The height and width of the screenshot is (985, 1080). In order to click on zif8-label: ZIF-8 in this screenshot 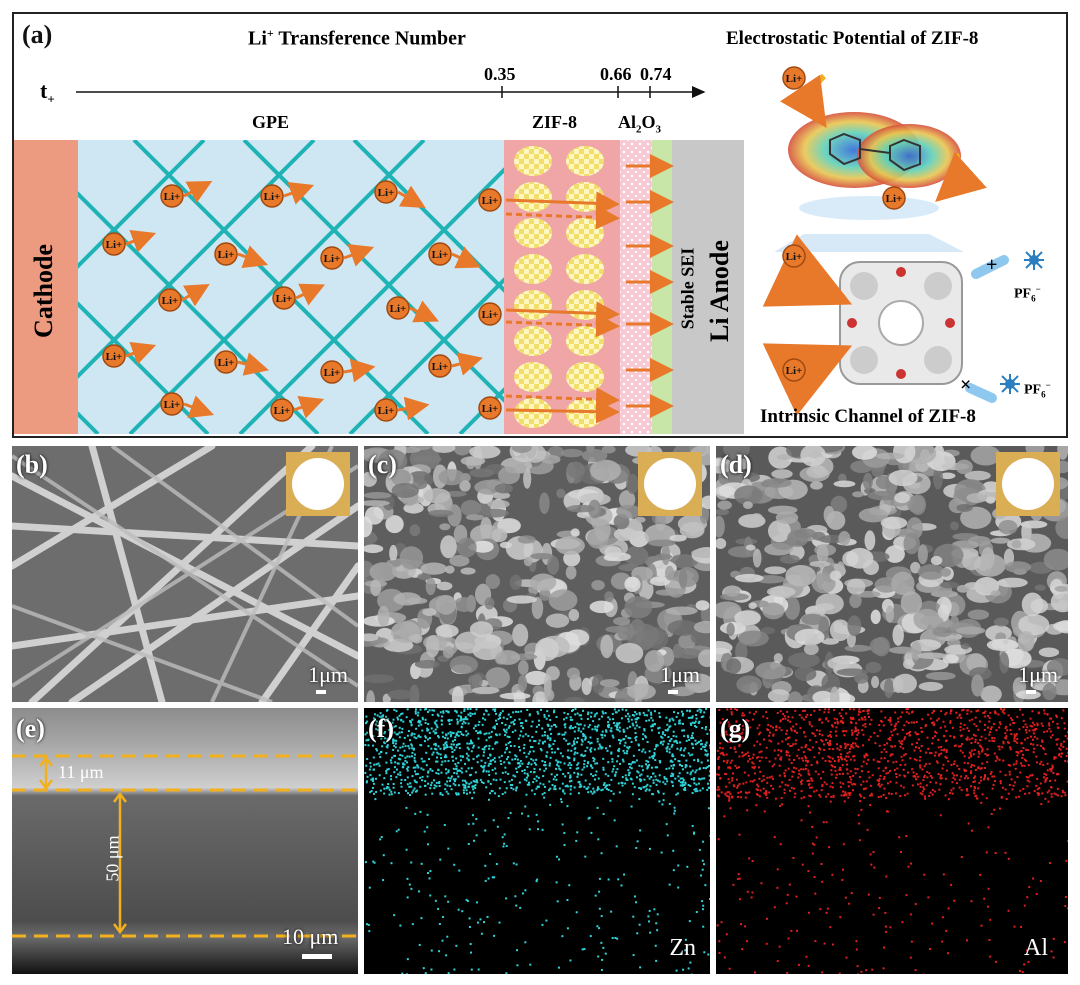, I will do `click(554, 122)`.